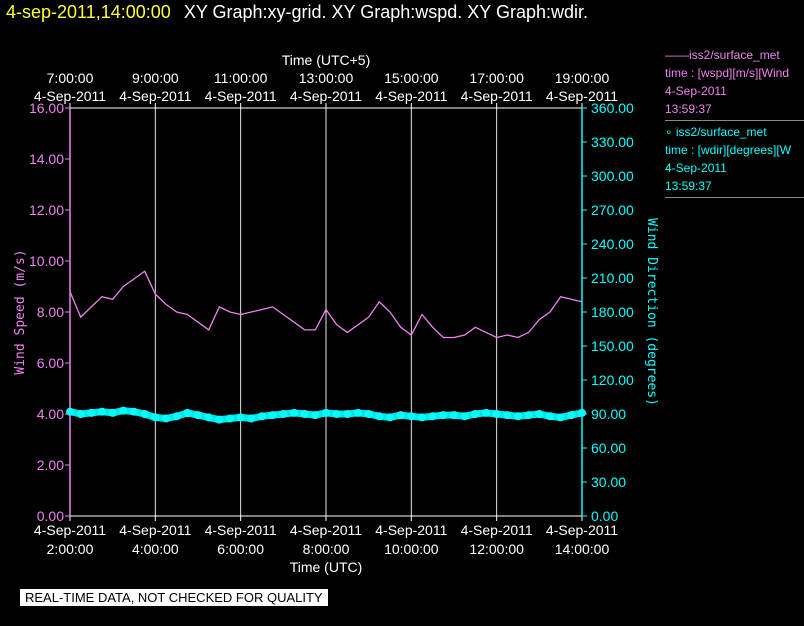  Describe the element at coordinates (612, 142) in the screenshot. I see `y2-tick-label: 330.00` at that location.